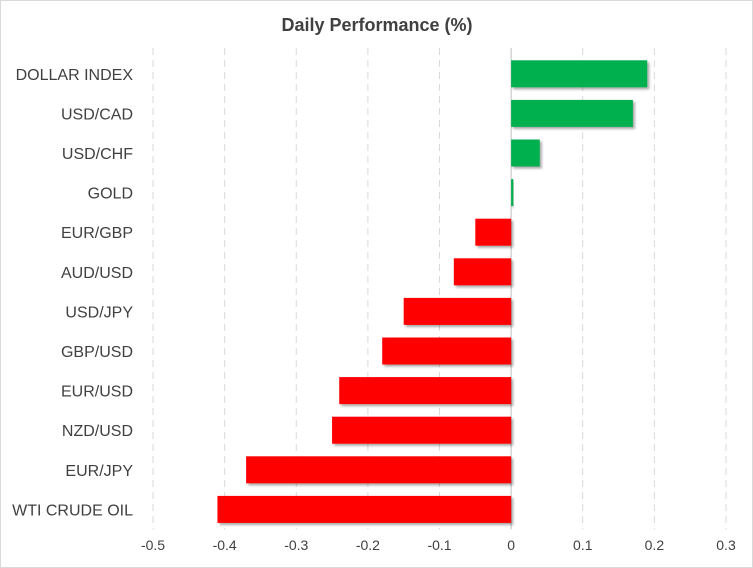  Describe the element at coordinates (110, 194) in the screenshot. I see `category-label: GOLD` at that location.